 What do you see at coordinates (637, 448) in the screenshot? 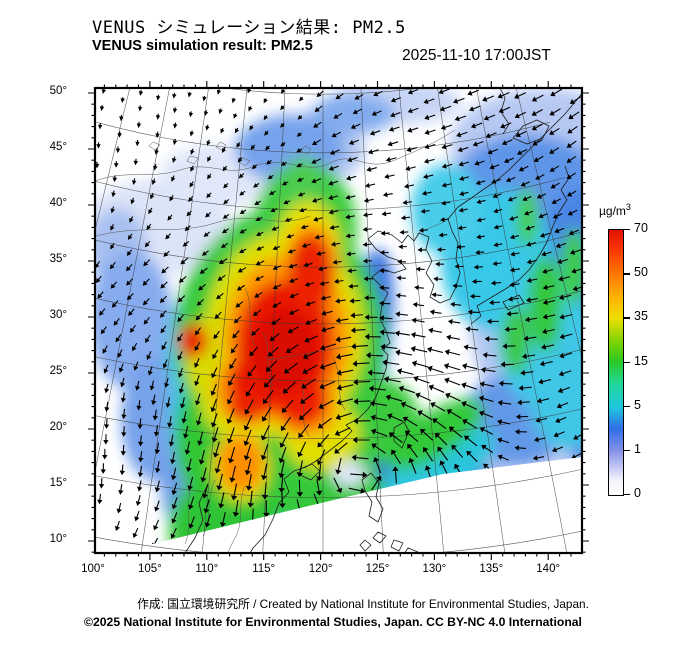
I see `colorbar-tick-value: 1` at bounding box center [637, 448].